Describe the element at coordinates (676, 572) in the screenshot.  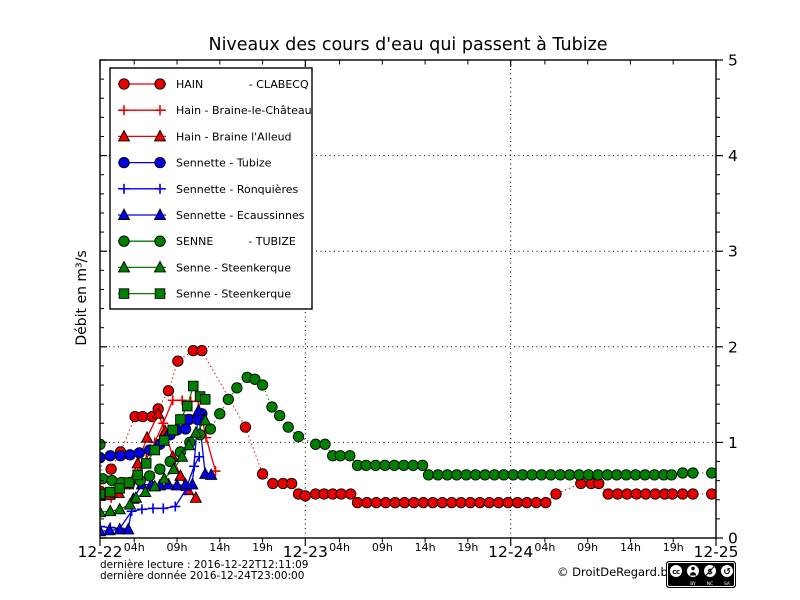
I see `cc-icon-text: cc` at that location.